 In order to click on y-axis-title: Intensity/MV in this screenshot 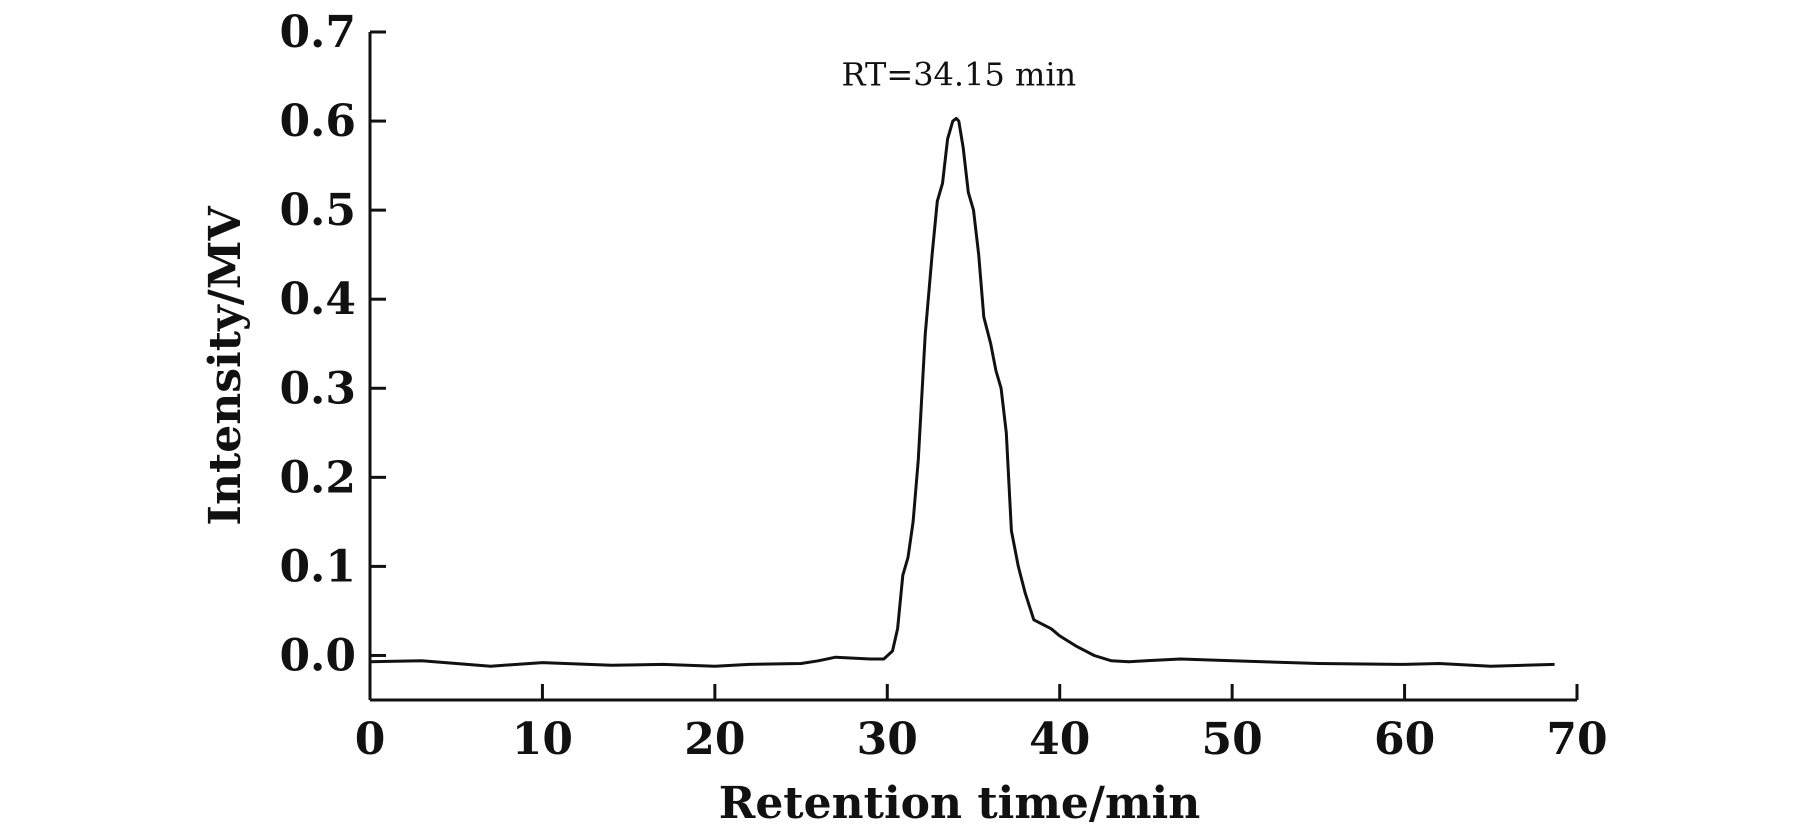, I will do `click(225, 366)`.